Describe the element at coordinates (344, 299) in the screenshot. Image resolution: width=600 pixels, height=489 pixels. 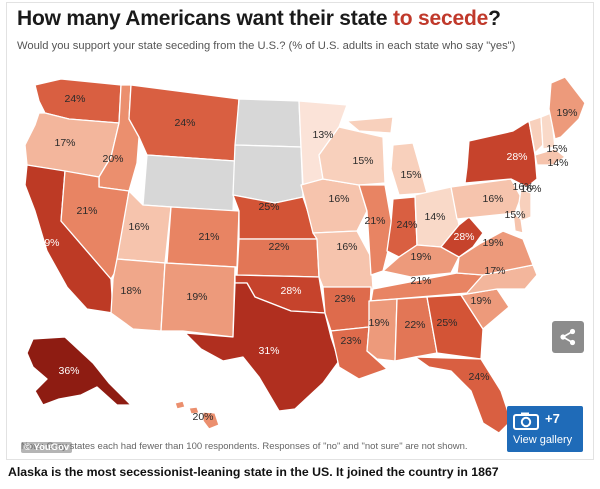
I see `state-label-ar: 23%` at that location.